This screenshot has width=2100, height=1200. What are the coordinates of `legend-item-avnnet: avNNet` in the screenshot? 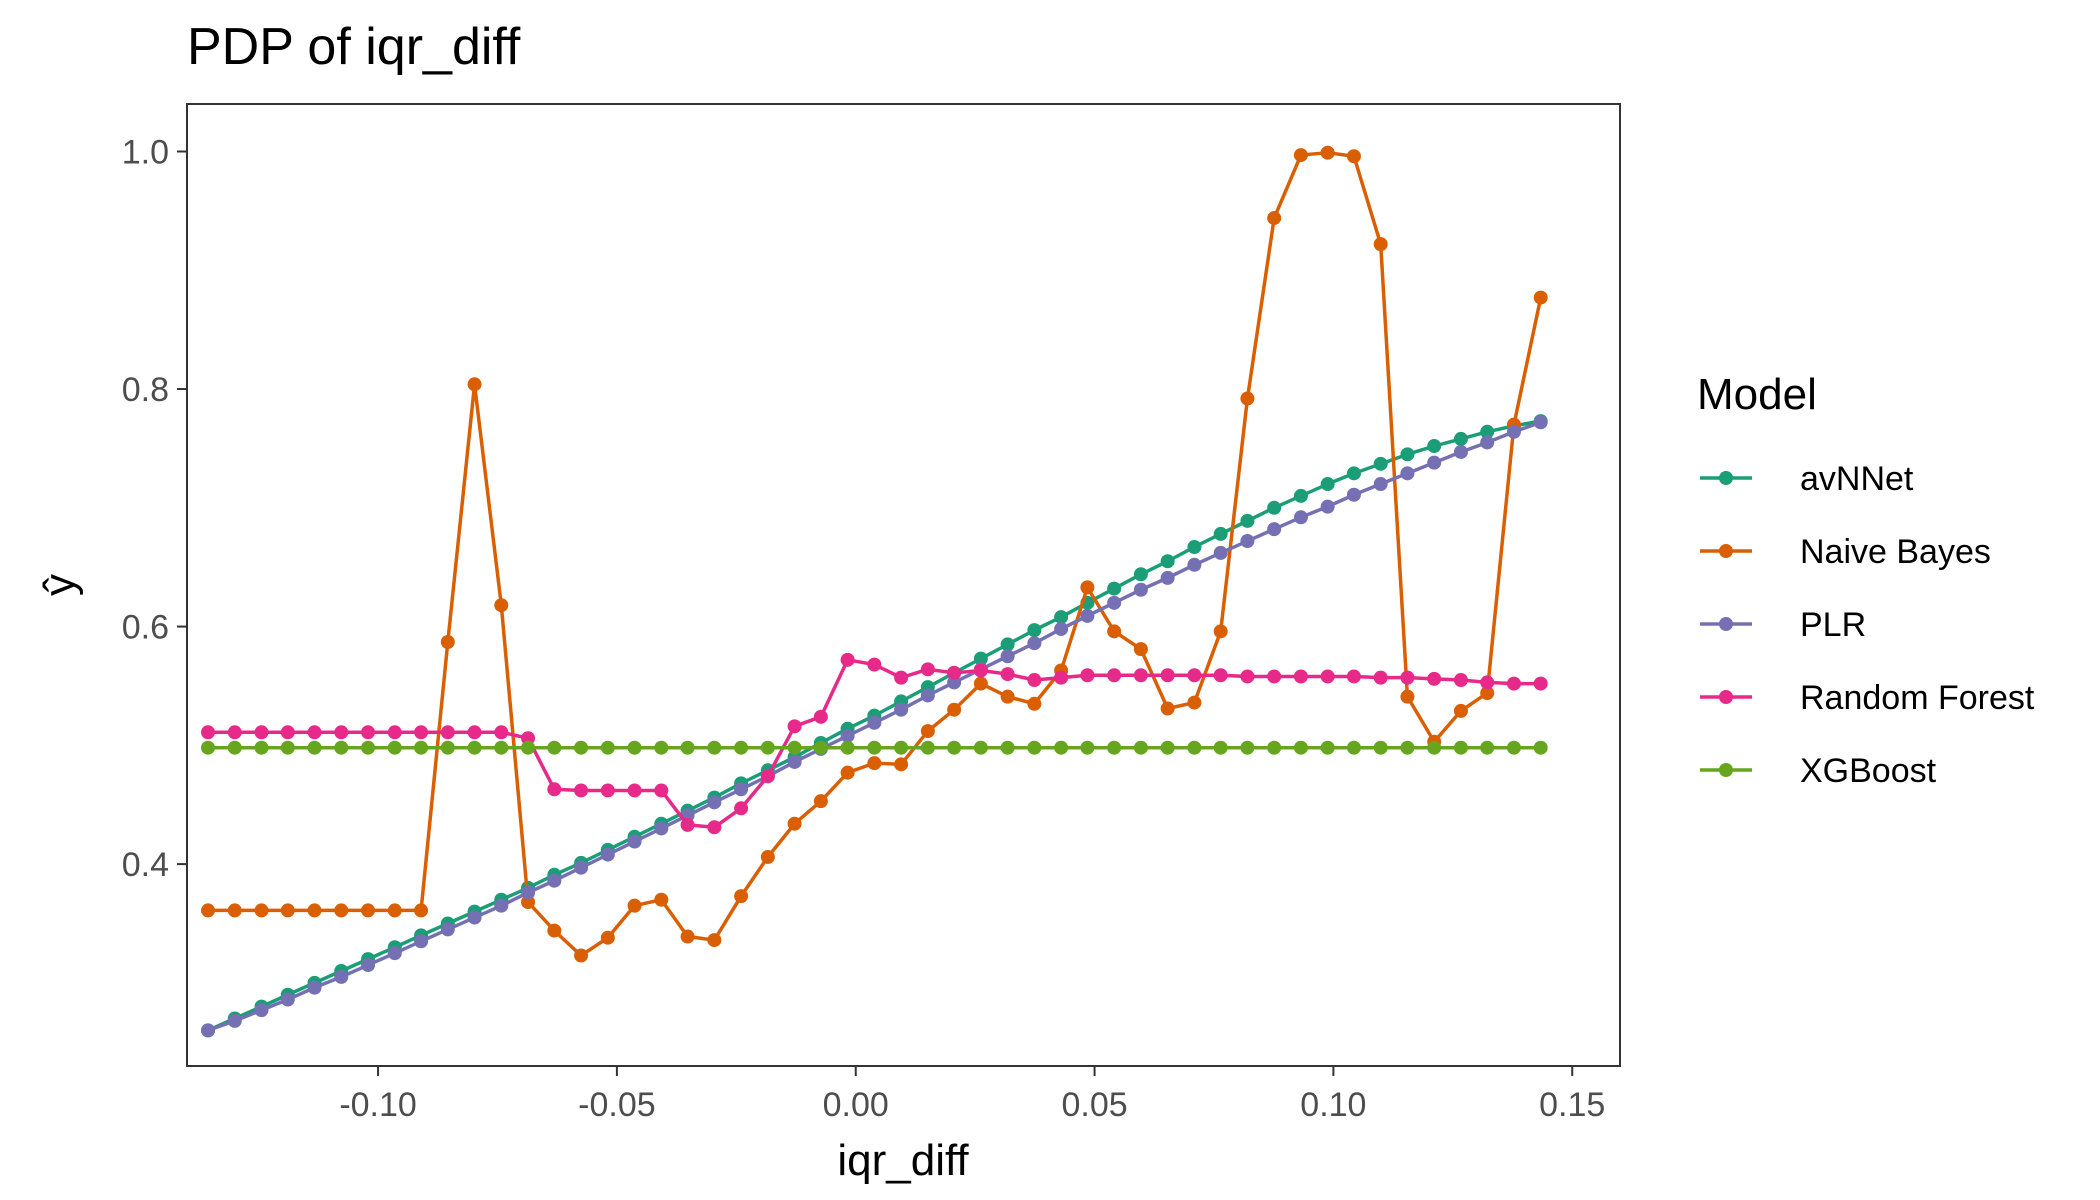 It's located at (1807, 479).